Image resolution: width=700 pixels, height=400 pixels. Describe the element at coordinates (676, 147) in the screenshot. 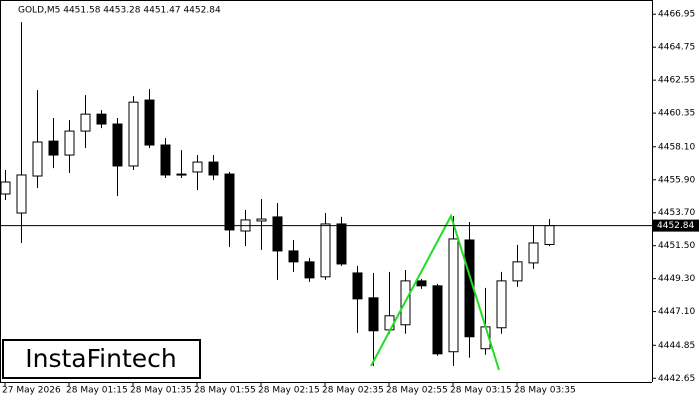

I see `y-tick-label: 4458.10` at that location.